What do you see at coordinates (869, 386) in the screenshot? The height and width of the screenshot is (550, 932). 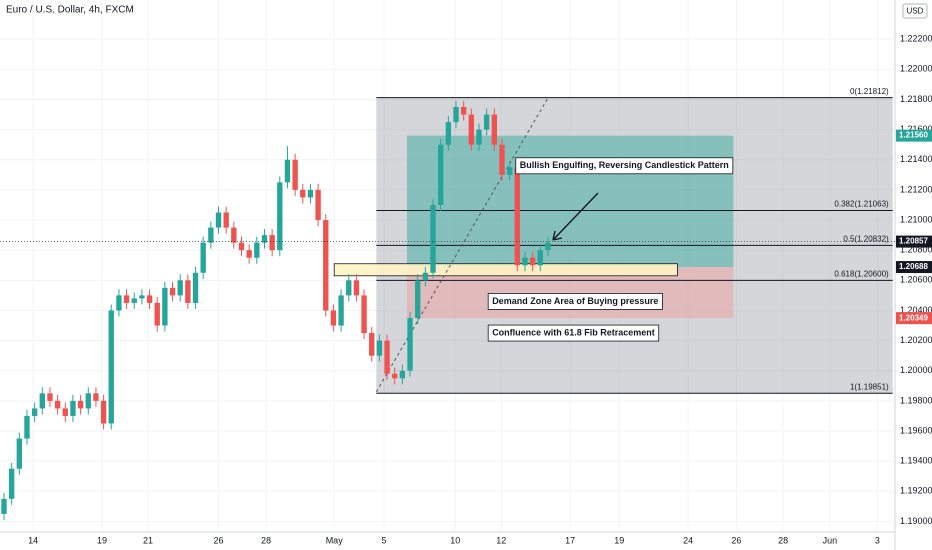 I see `fib-label: 1(1.19851)` at bounding box center [869, 386].